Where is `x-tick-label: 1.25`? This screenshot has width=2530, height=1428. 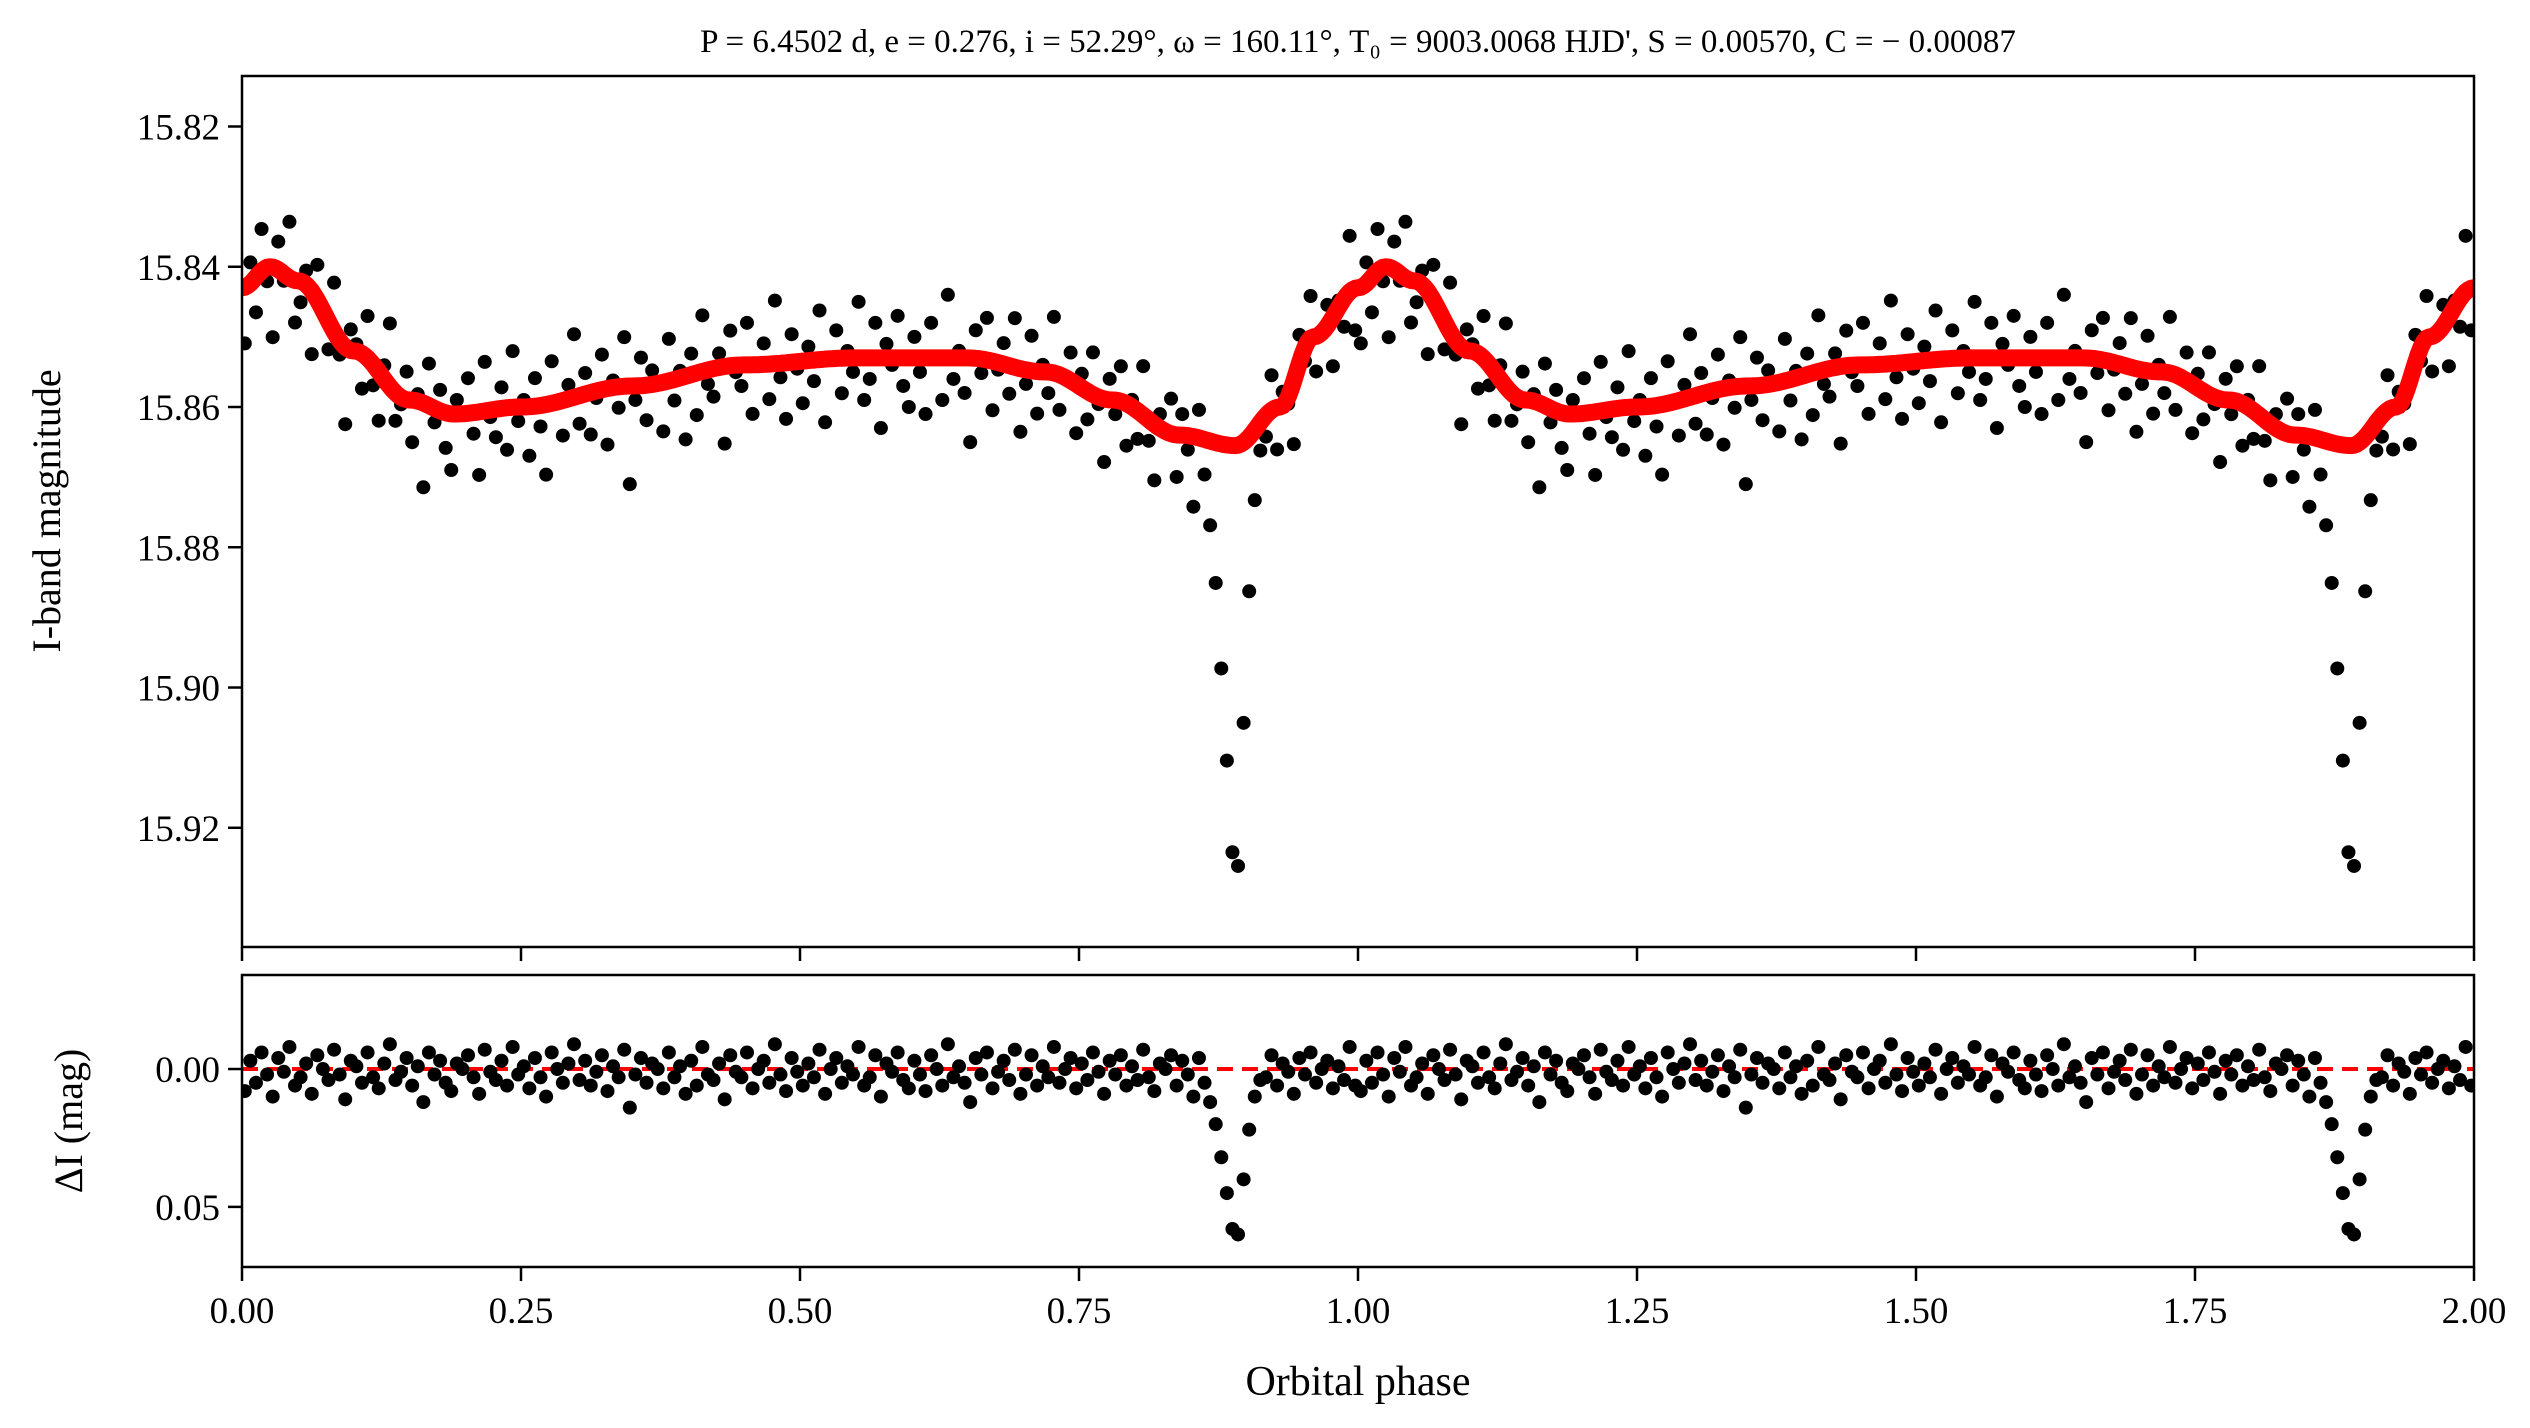 x-tick-label: 1.25 is located at coordinates (1637, 1311).